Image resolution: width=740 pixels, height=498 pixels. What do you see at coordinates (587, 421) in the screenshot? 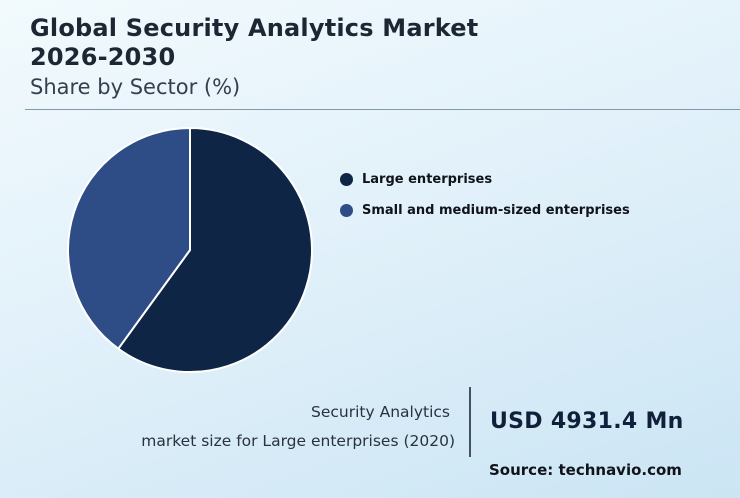
I see `market-size-value: USD 4931.4 Mn` at bounding box center [587, 421].